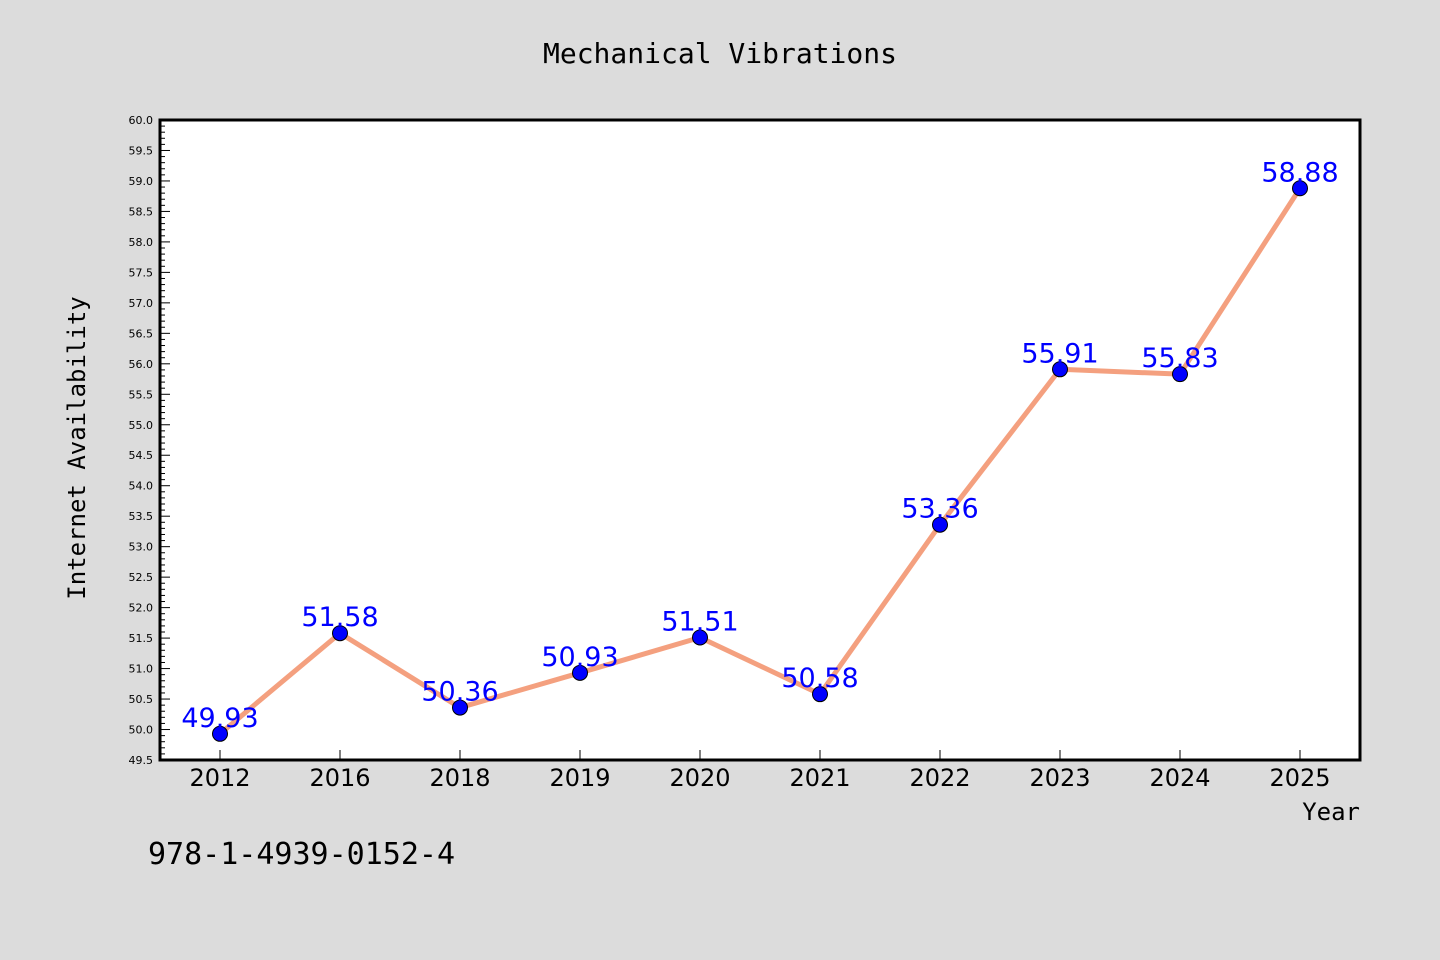 This screenshot has width=1440, height=960. What do you see at coordinates (141, 242) in the screenshot?
I see `y-tick-label: 58.0` at bounding box center [141, 242].